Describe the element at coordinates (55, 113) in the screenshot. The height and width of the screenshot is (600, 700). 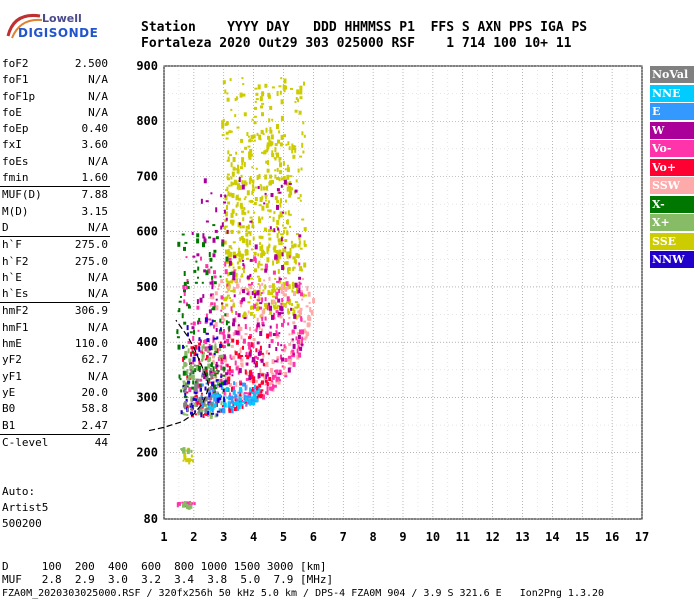
I see `param-row: foE N/A` at that location.